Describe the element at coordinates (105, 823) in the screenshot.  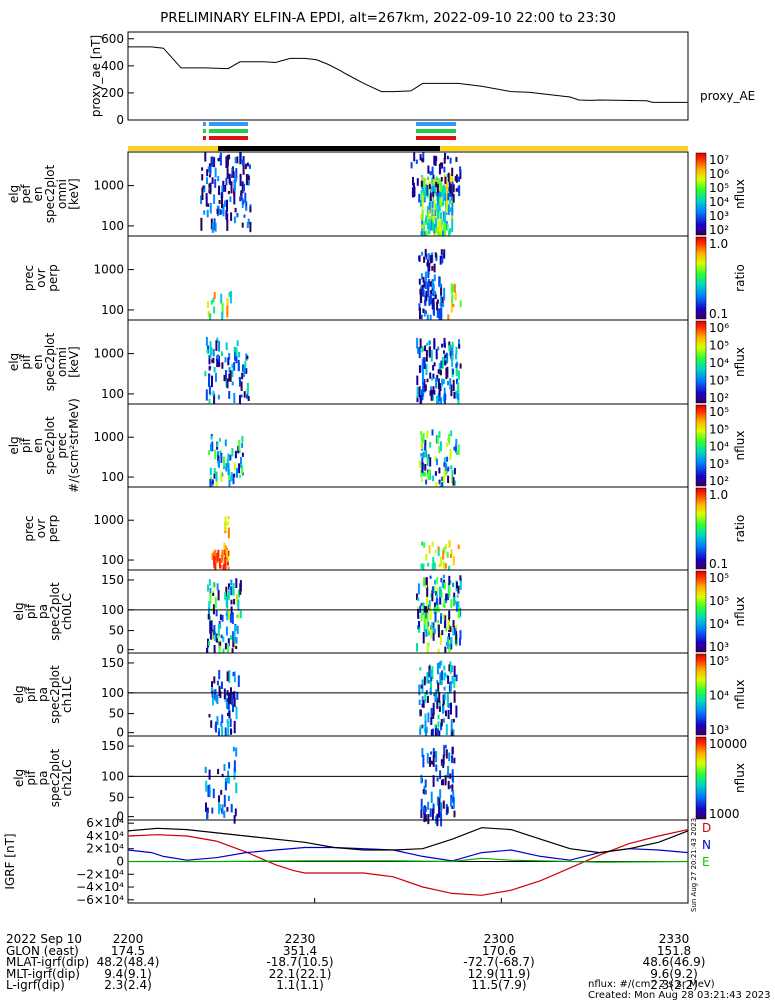
I see `igrf-ytick-label: 6×10⁴` at that location.